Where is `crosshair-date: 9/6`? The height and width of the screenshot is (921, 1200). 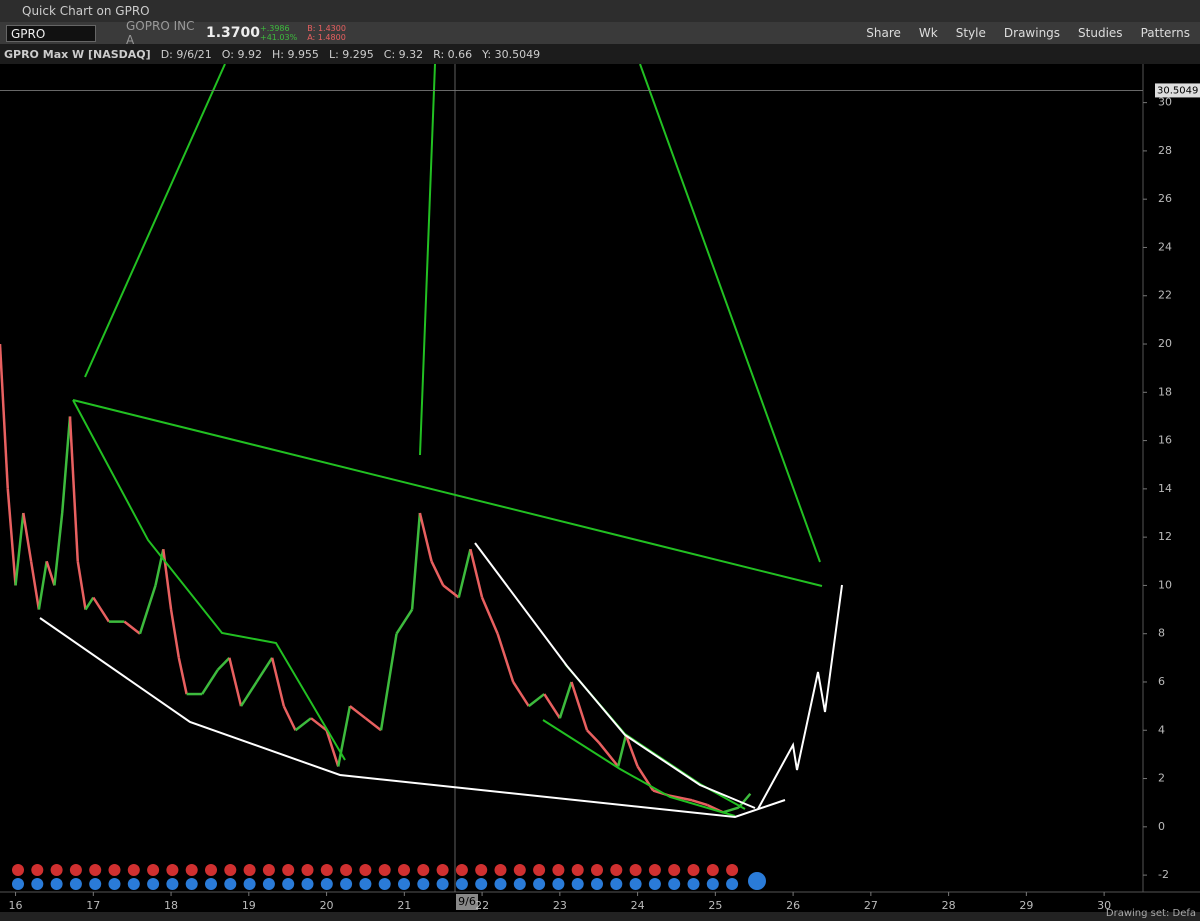 crosshair-date: 9/6 is located at coordinates (467, 901).